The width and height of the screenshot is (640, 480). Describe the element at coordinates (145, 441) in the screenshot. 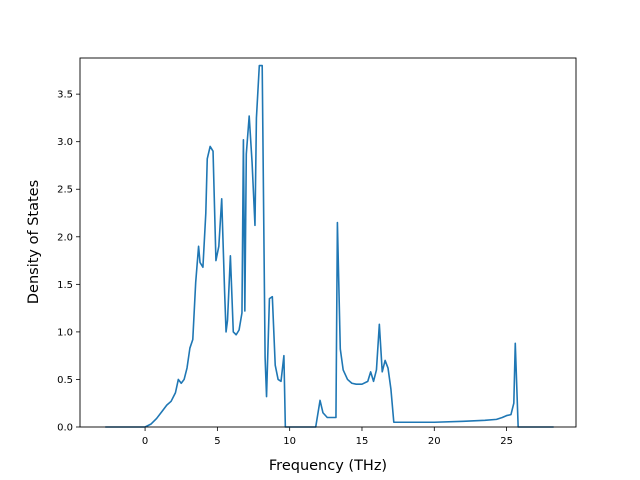

I see `x-tick-label: 0` at that location.